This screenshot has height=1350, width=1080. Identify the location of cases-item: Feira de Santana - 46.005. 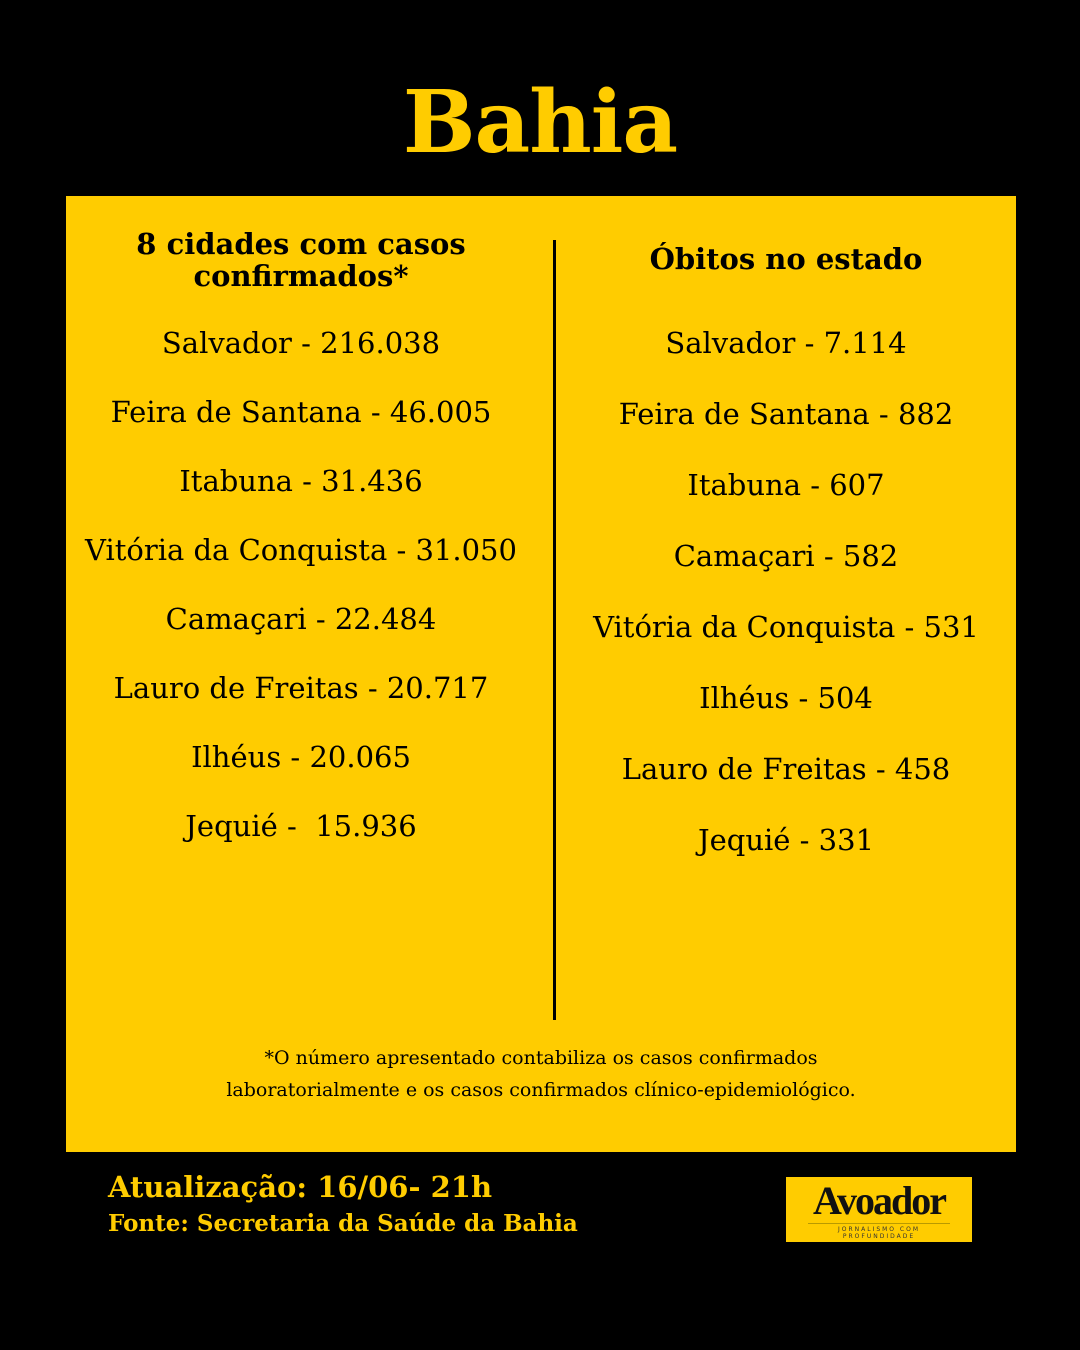
(301, 412).